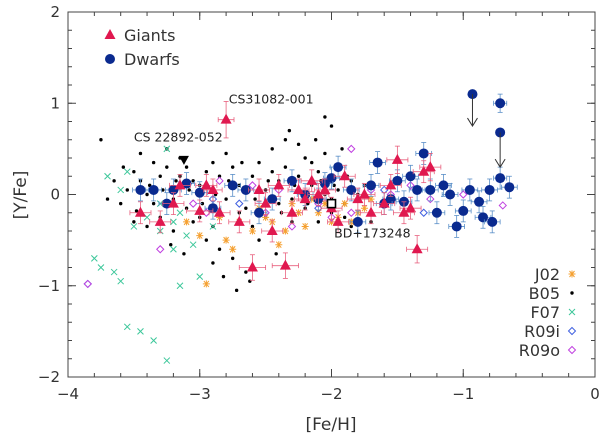 Image resolution: width=600 pixels, height=440 pixels. What do you see at coordinates (547, 274) in the screenshot?
I see `legend-label-j02: J02` at bounding box center [547, 274].